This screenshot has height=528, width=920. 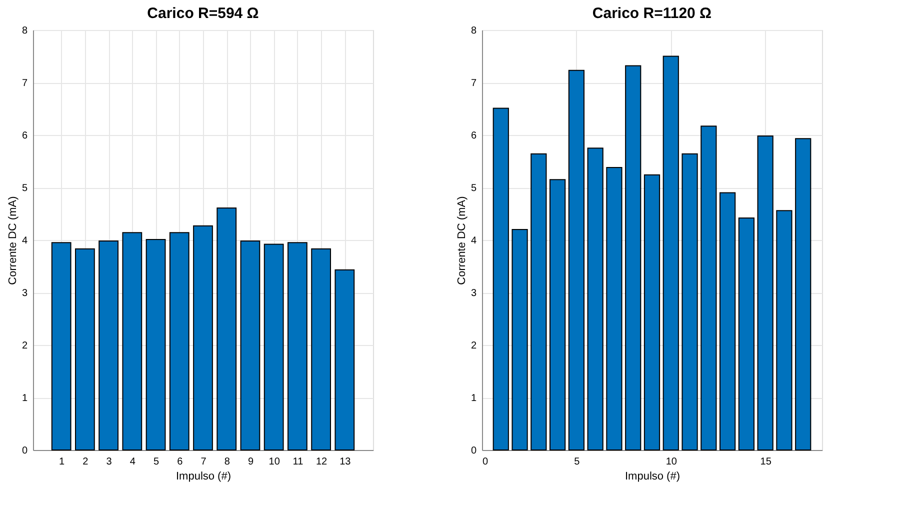 What do you see at coordinates (109, 462) in the screenshot?
I see `x-tick-label: 3` at bounding box center [109, 462].